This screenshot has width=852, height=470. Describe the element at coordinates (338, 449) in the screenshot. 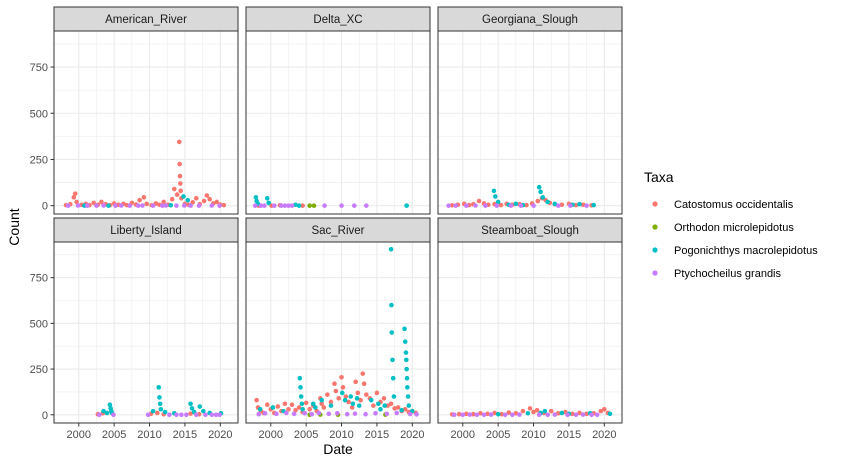

I see `x-axis-title: Date` at that location.